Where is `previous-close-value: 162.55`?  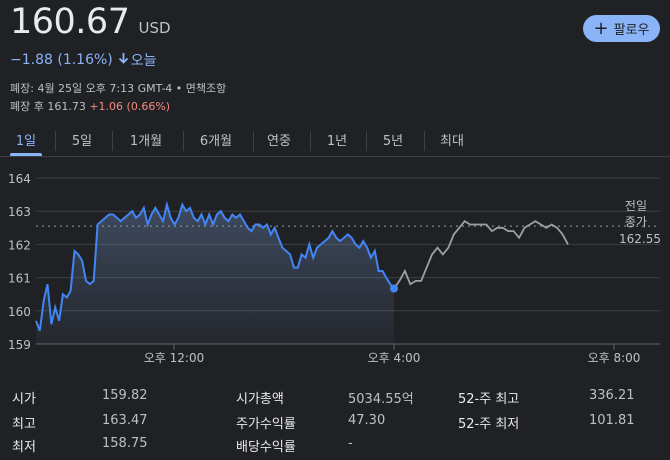
previous-close-value: 162.55 is located at coordinates (640, 239).